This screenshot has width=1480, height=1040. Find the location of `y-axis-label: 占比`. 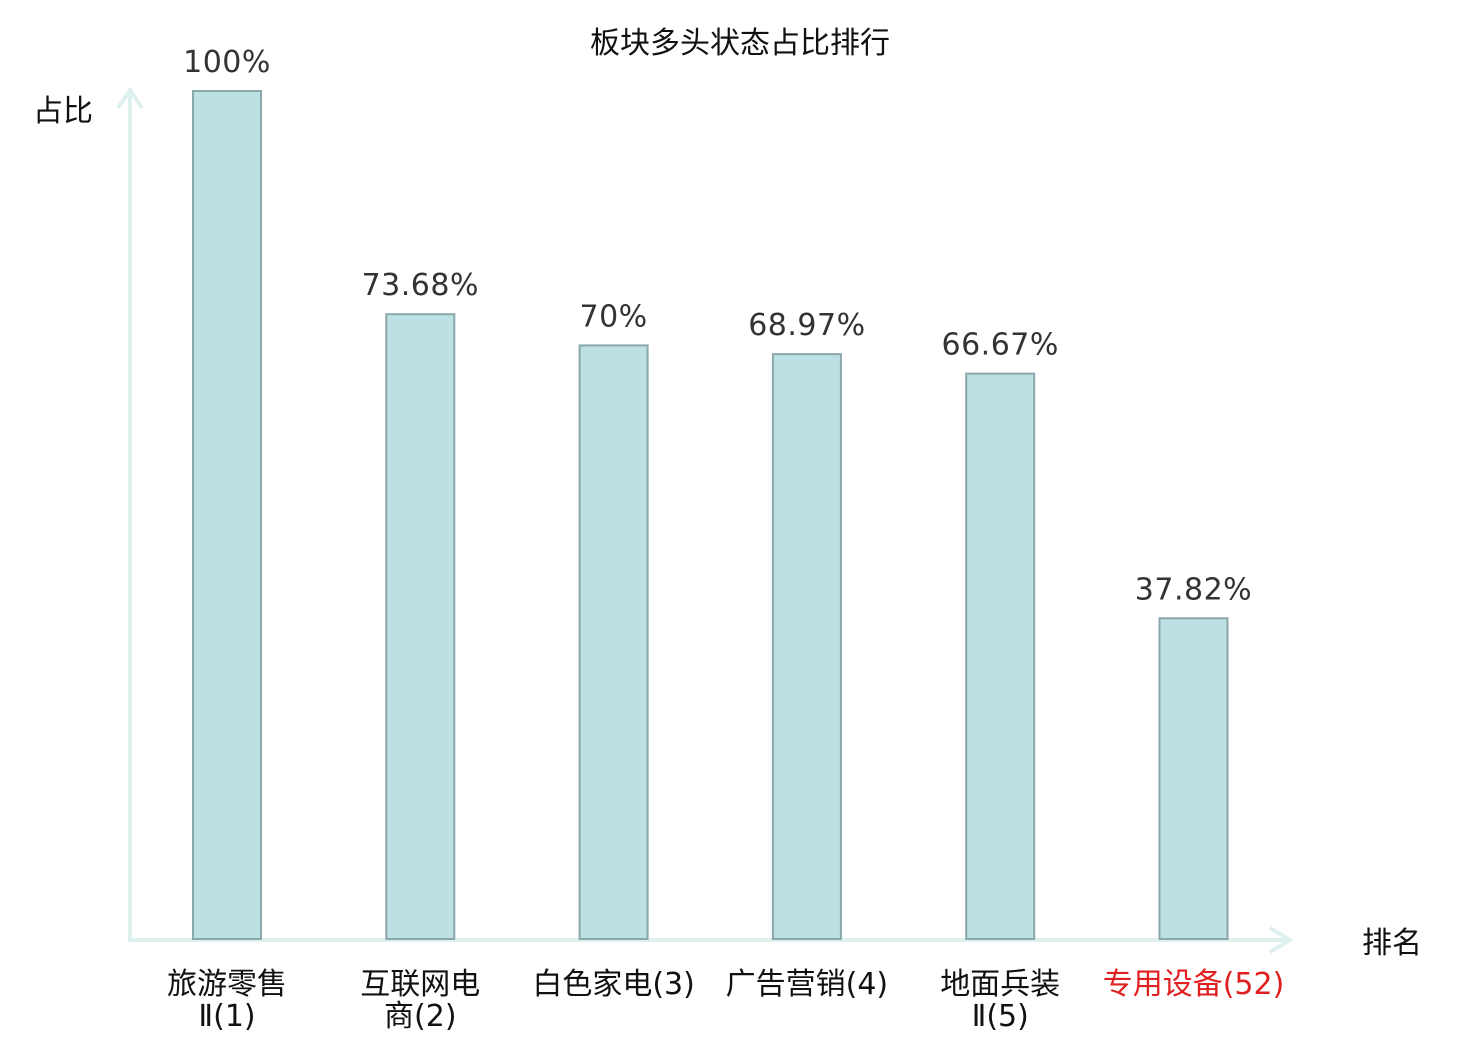

y-axis-label: 占比 is located at coordinates (63, 111).